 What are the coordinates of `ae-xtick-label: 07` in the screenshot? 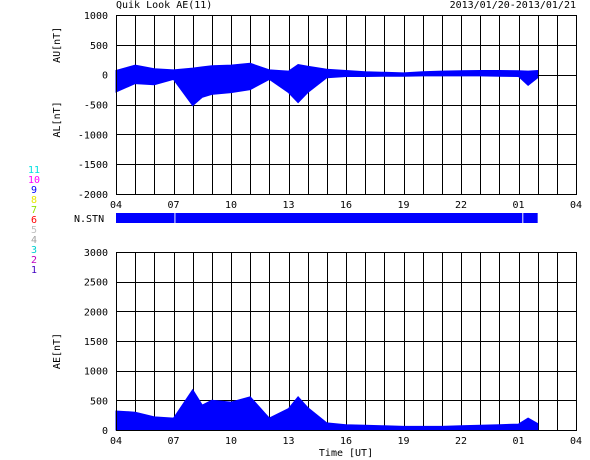 It's located at (173, 441).